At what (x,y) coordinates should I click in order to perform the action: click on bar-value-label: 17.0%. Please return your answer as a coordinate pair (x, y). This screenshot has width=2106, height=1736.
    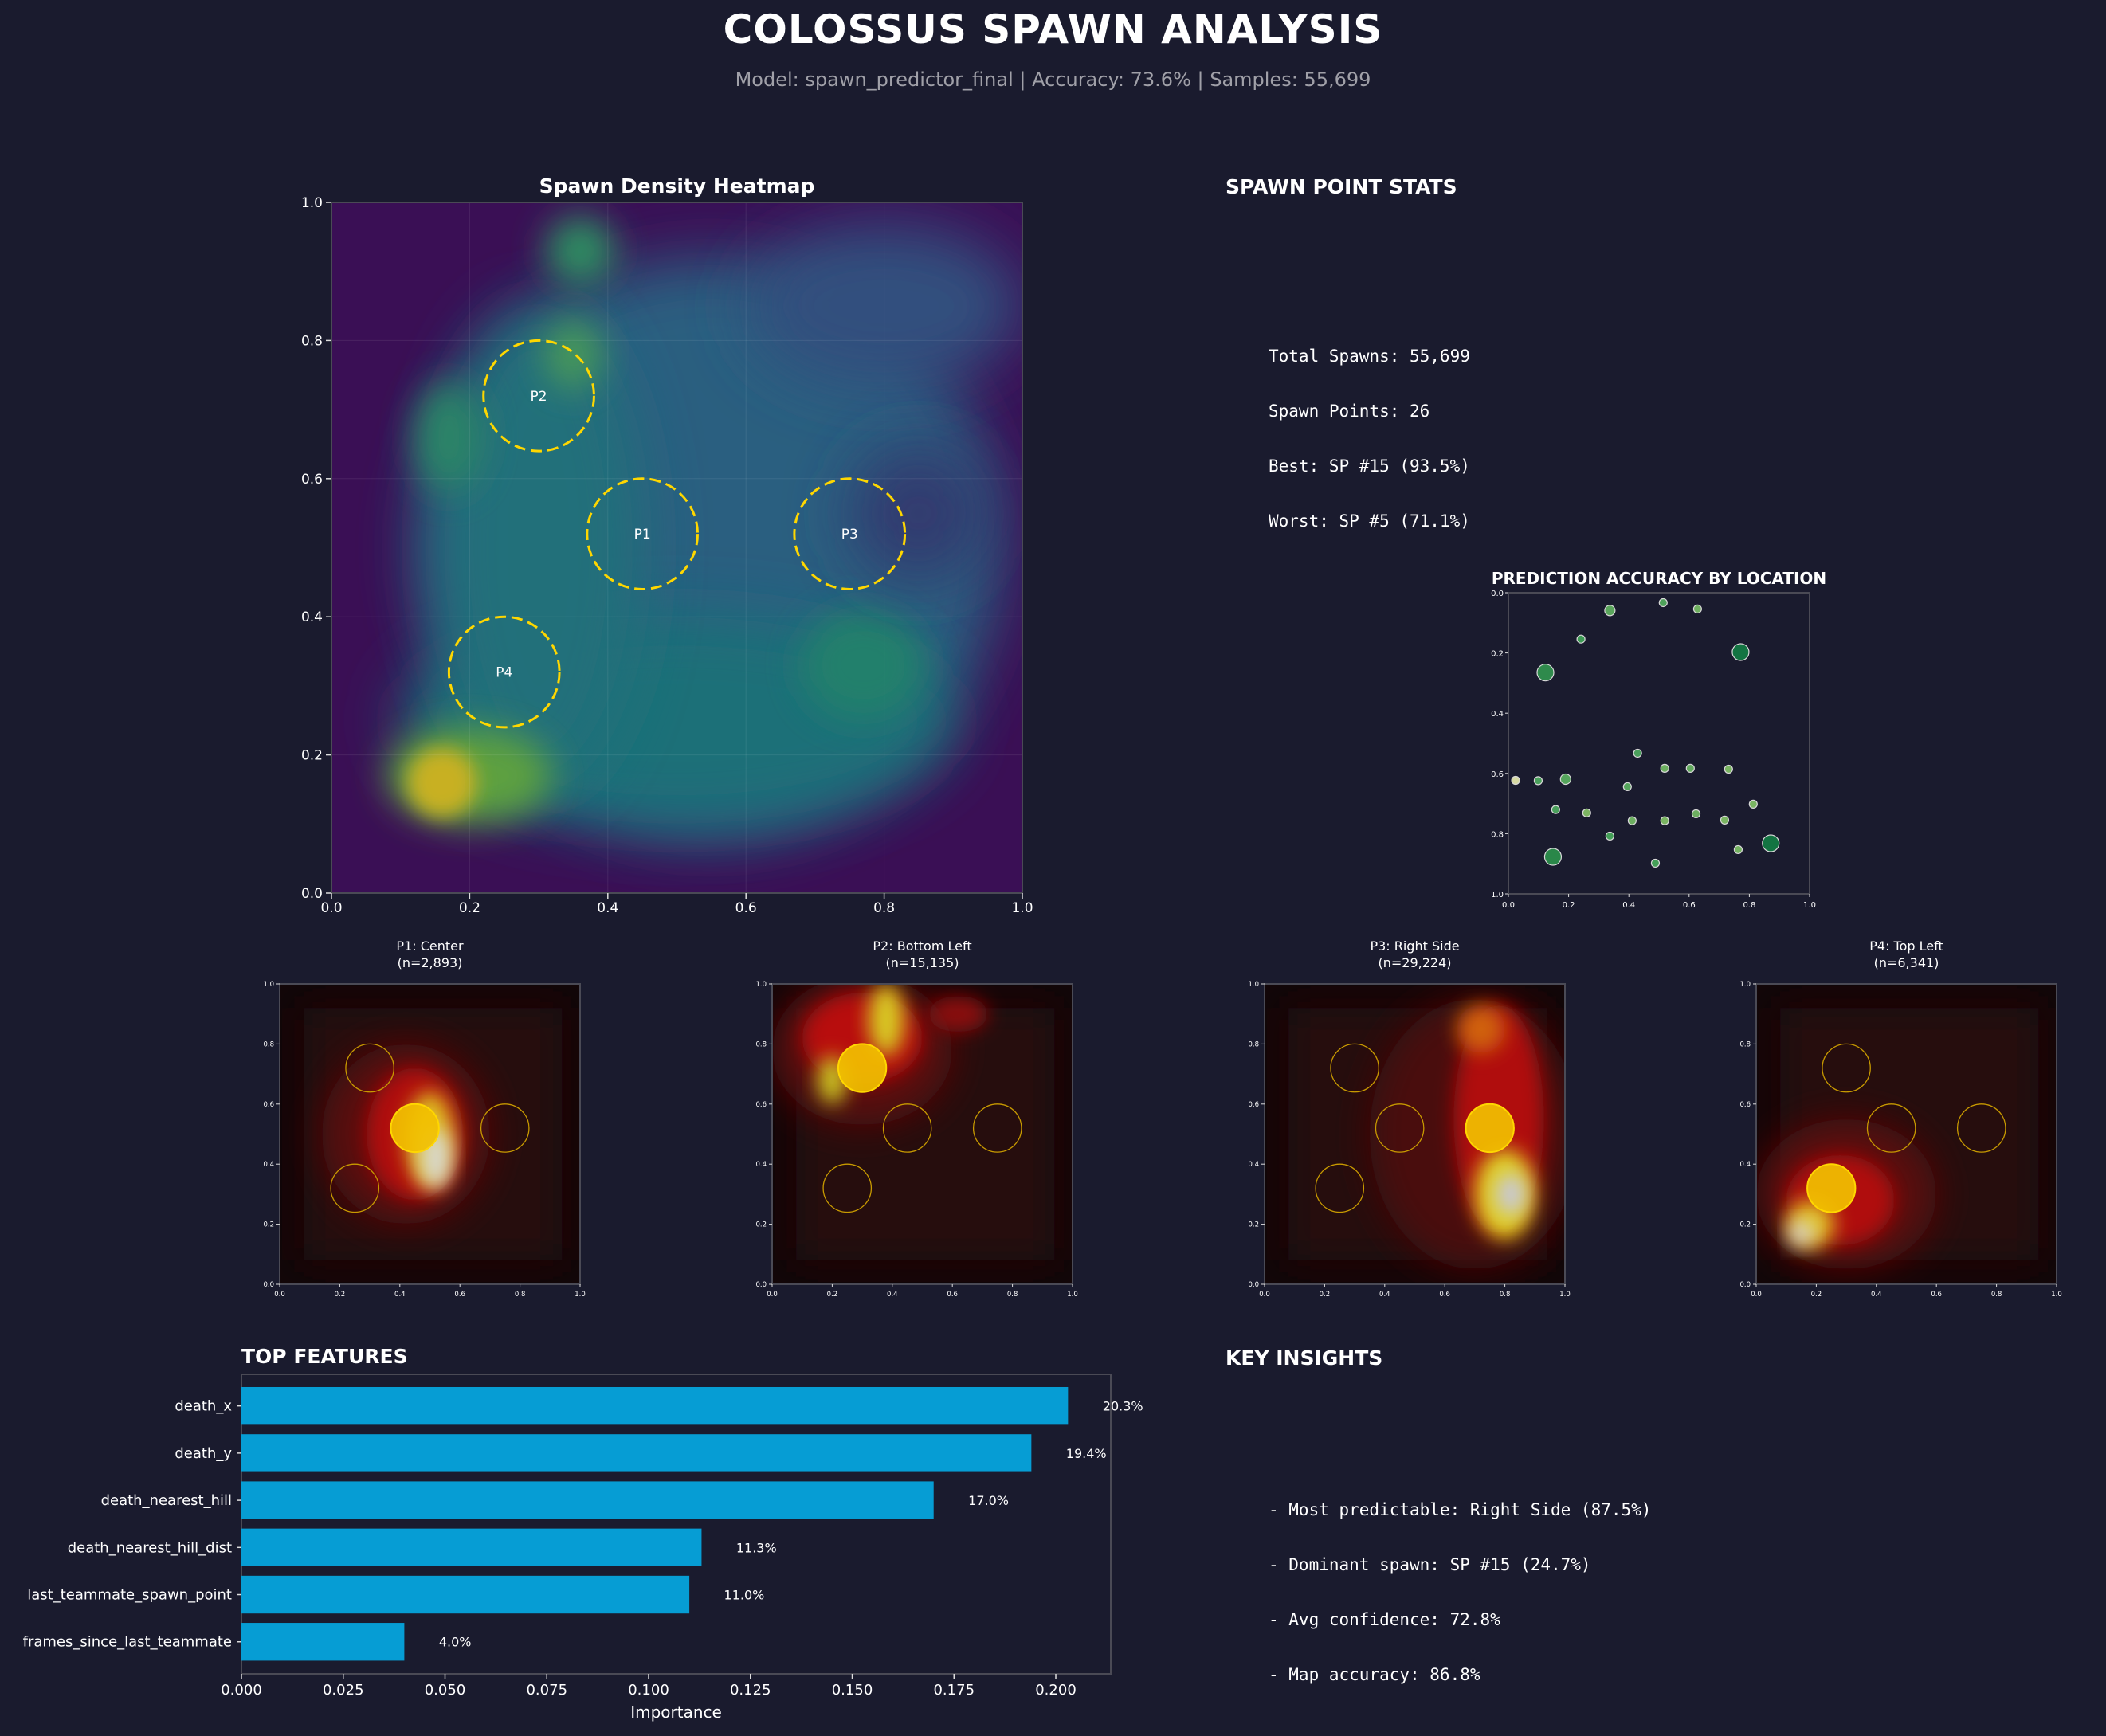
    Looking at the image, I should click on (989, 1500).